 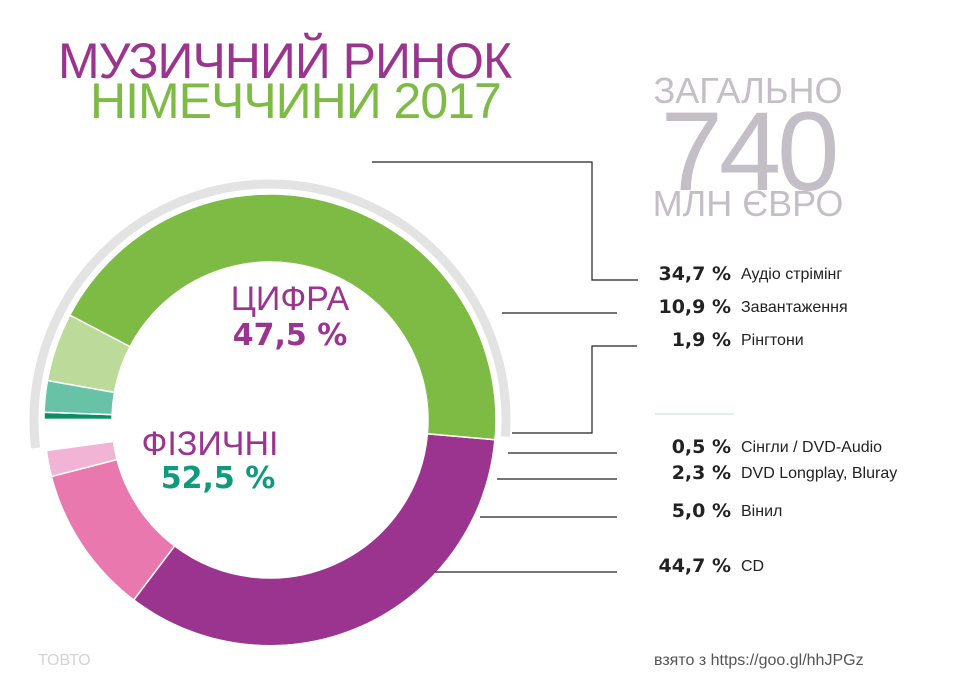 What do you see at coordinates (811, 447) in the screenshot?
I see `legend-label-4: Сінгли / DVD-Audio` at bounding box center [811, 447].